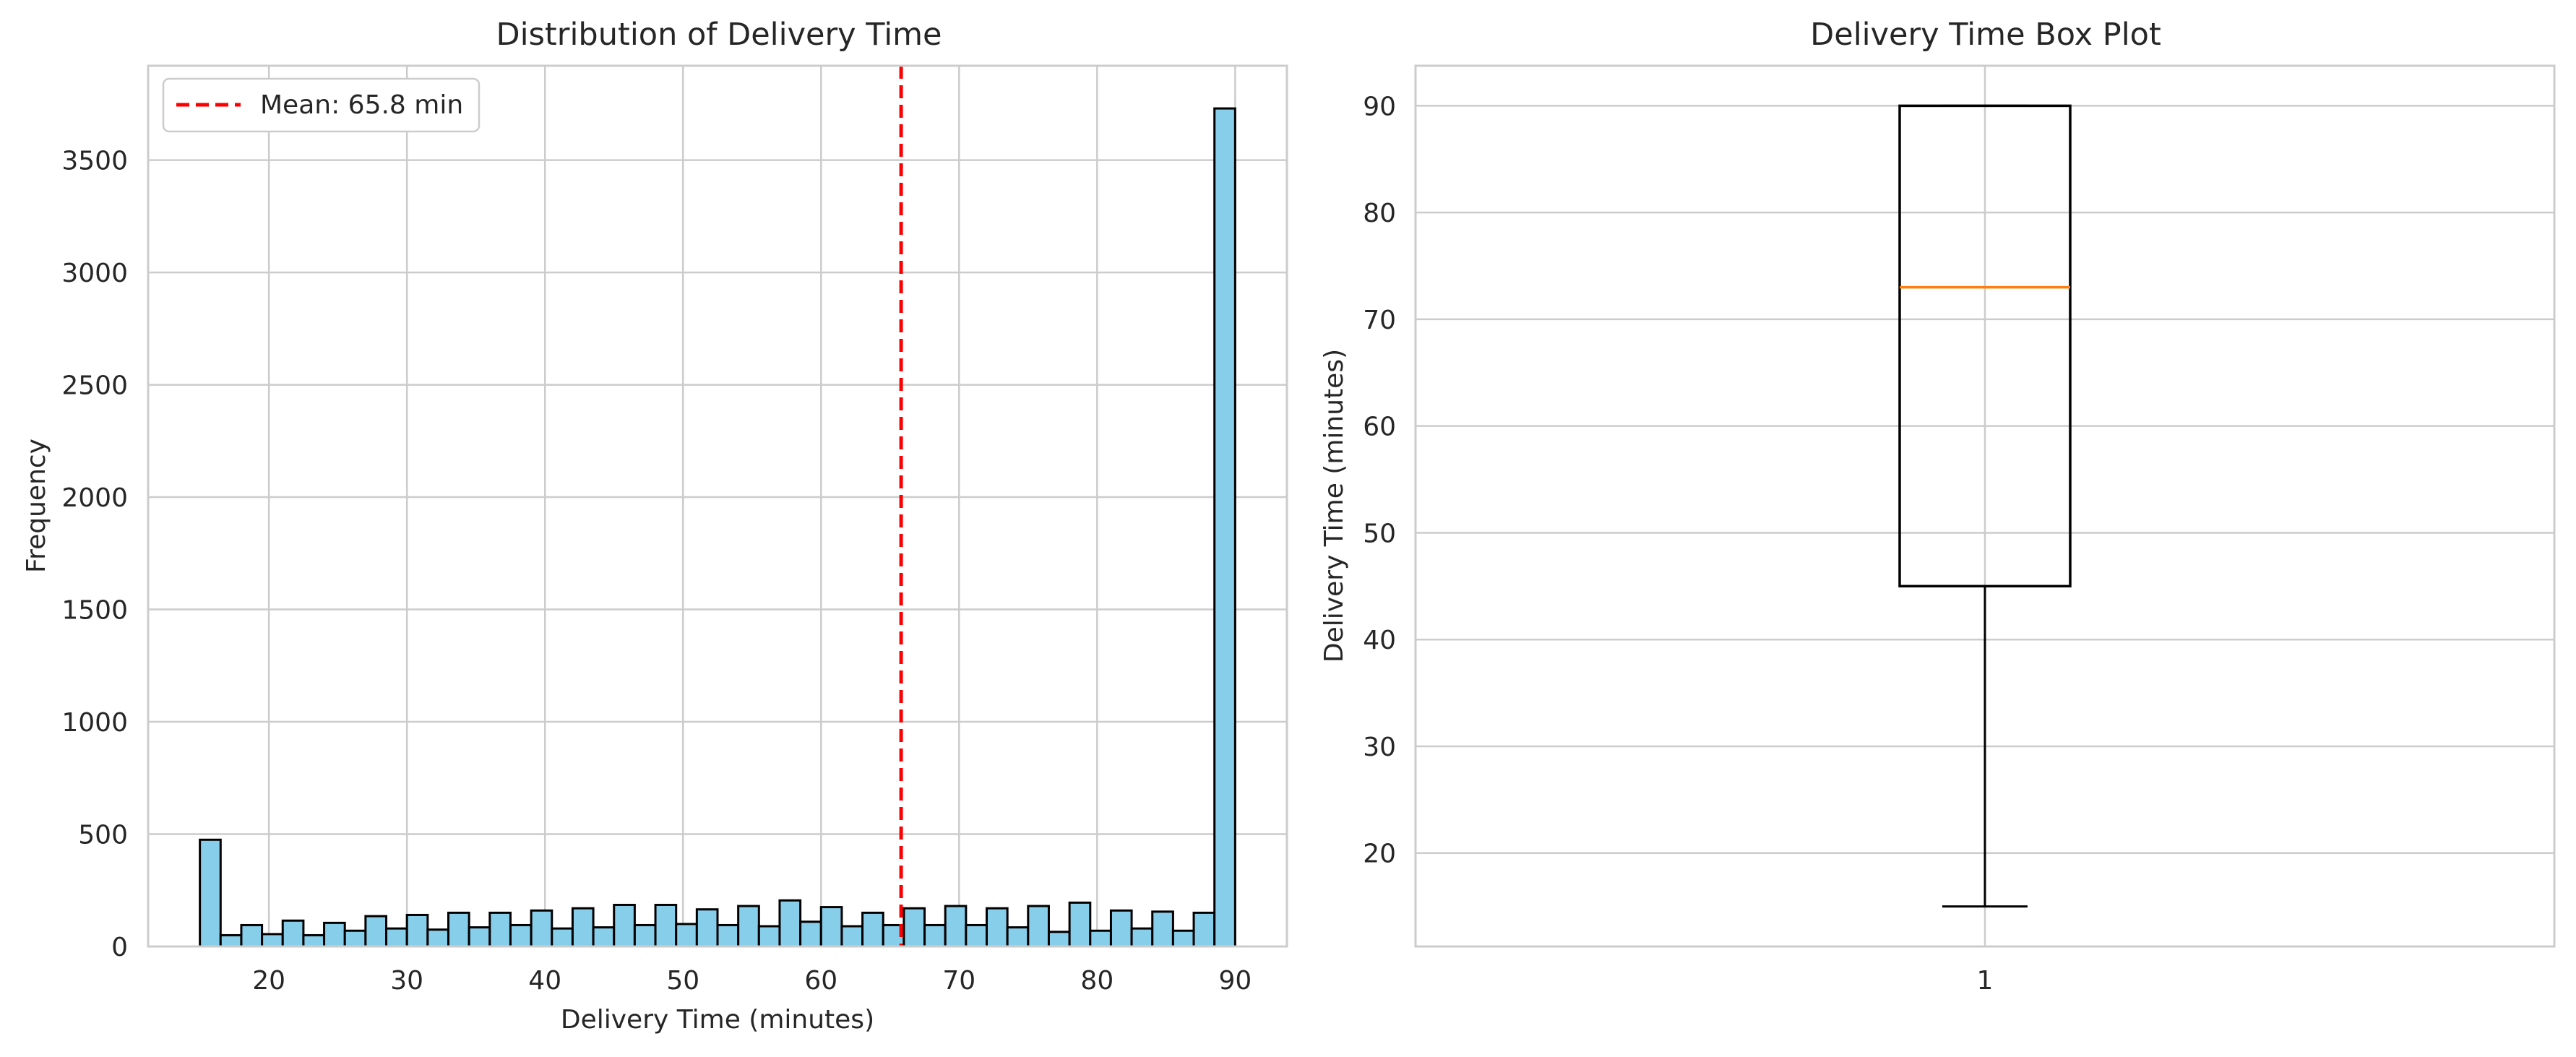 Image resolution: width=2576 pixels, height=1057 pixels. I want to click on x-tick-label: 80, so click(1096, 981).